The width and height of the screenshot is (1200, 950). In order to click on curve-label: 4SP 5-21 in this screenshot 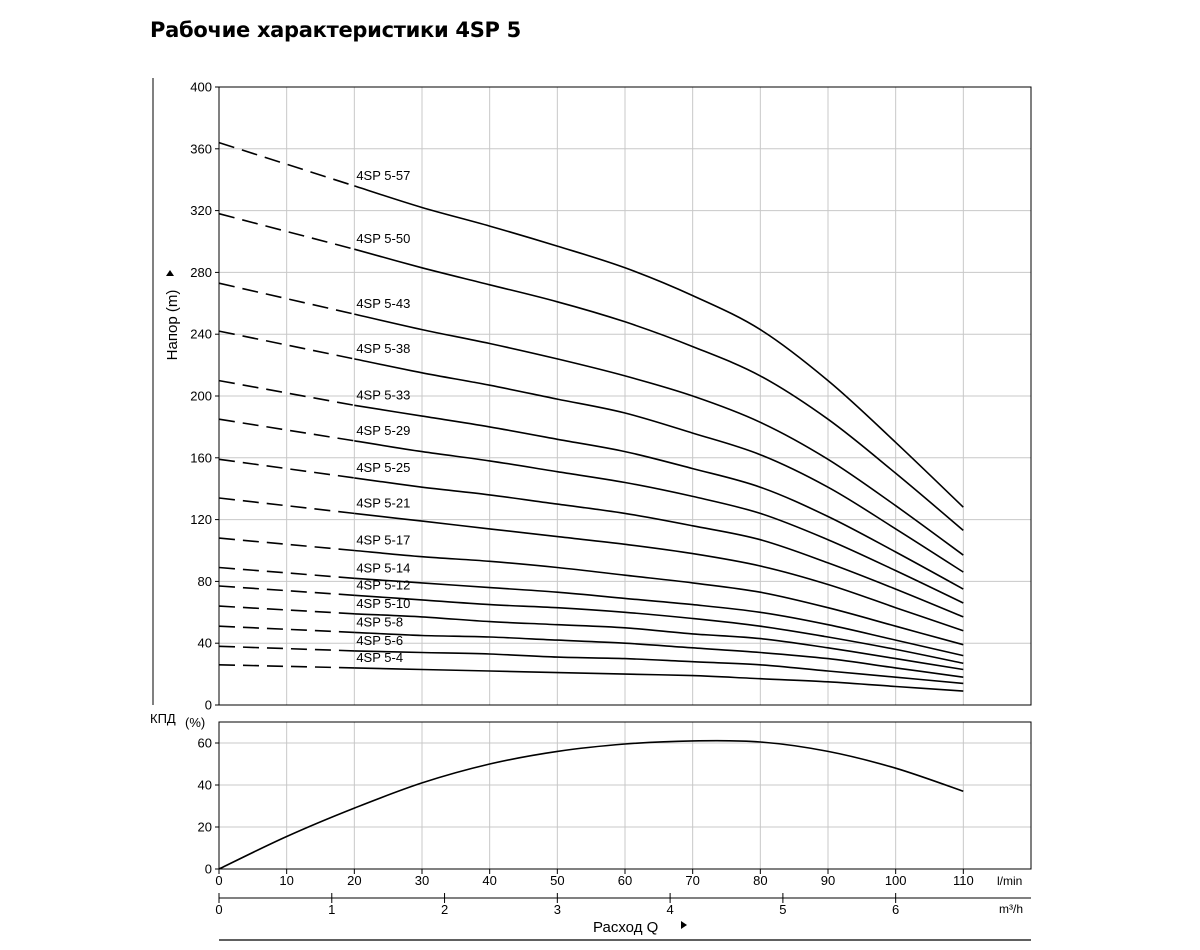, I will do `click(383, 502)`.